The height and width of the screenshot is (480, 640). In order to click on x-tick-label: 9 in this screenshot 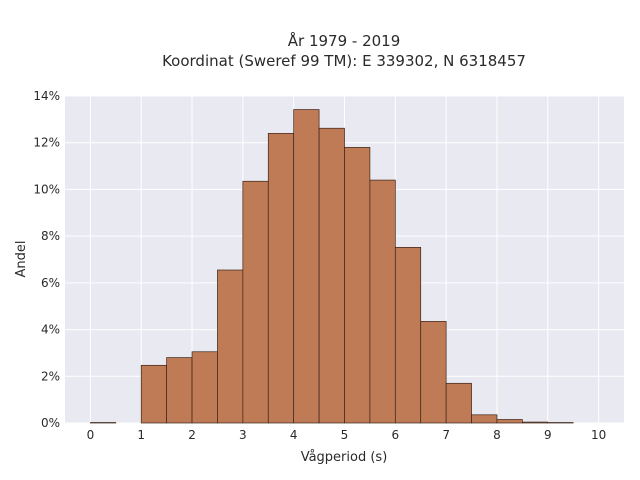, I will do `click(548, 435)`.